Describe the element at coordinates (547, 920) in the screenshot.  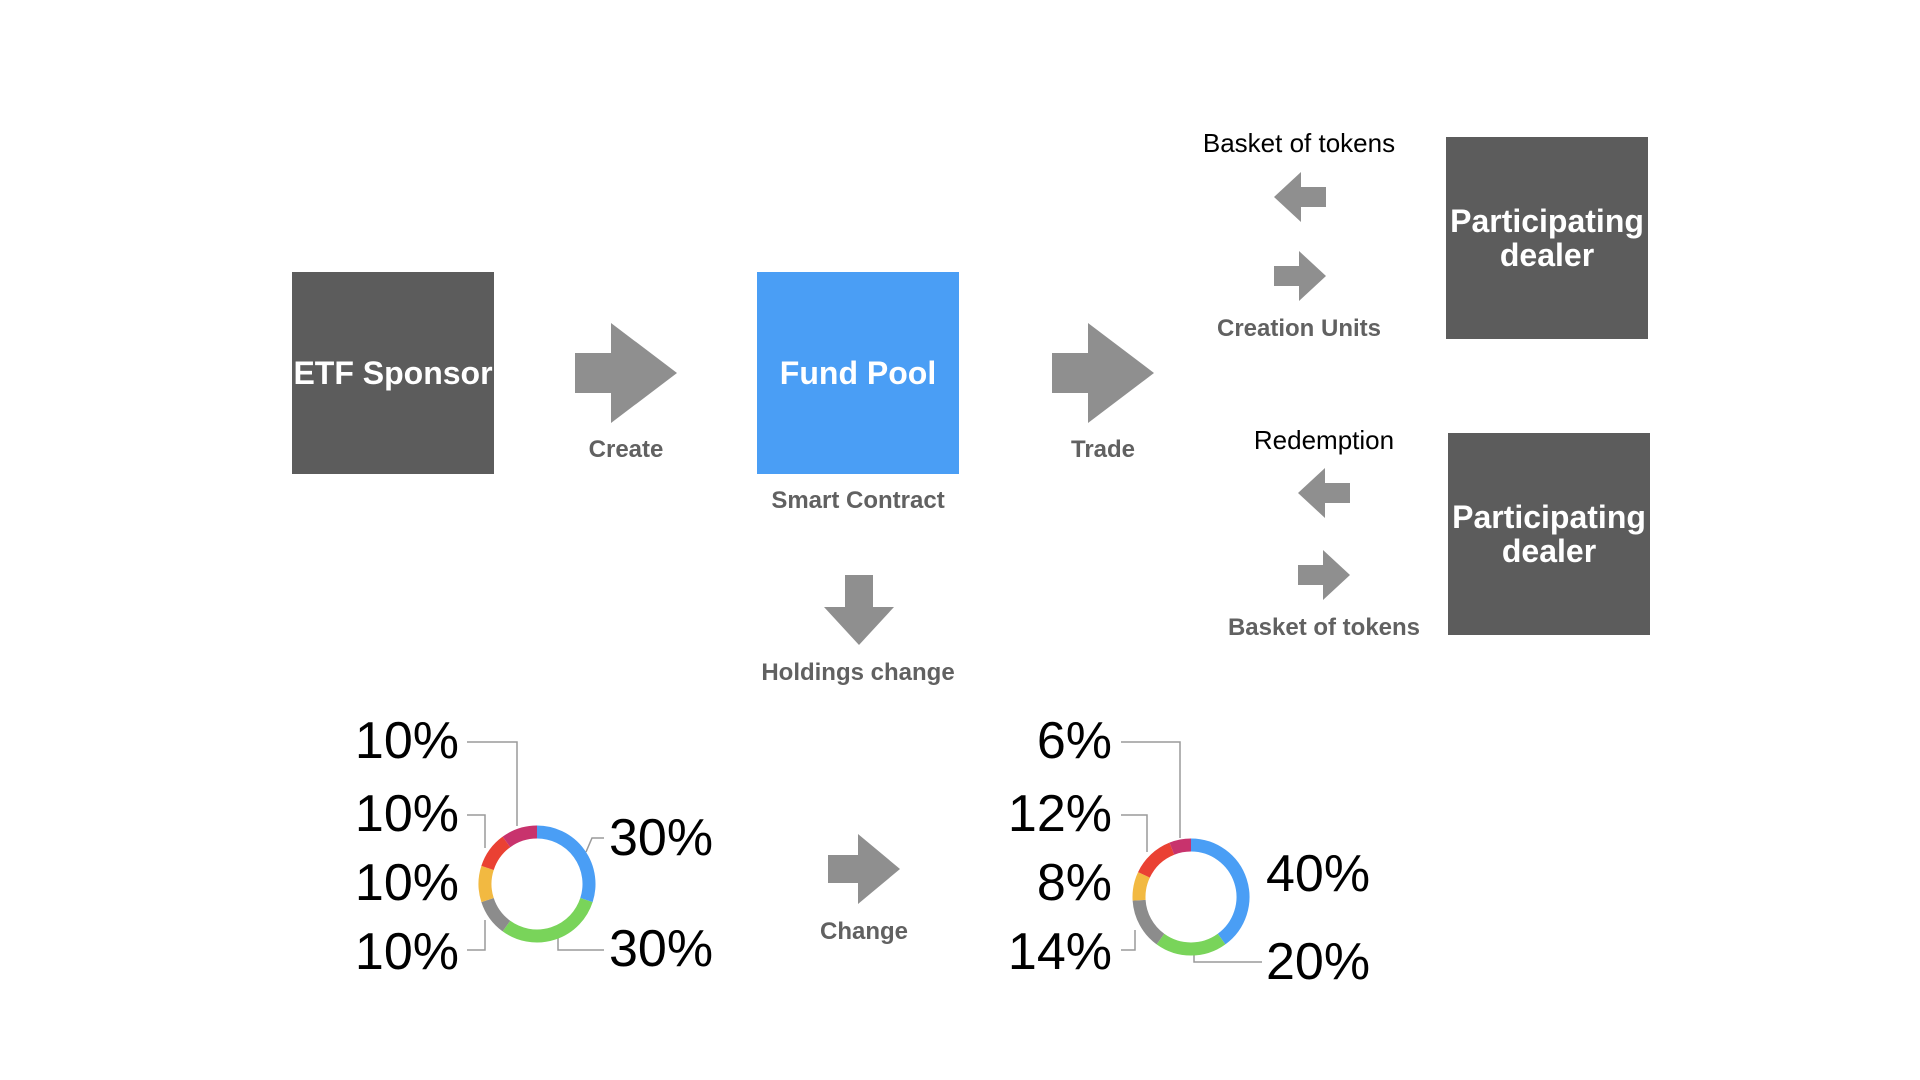
I see `donut-left-segment-green` at that location.